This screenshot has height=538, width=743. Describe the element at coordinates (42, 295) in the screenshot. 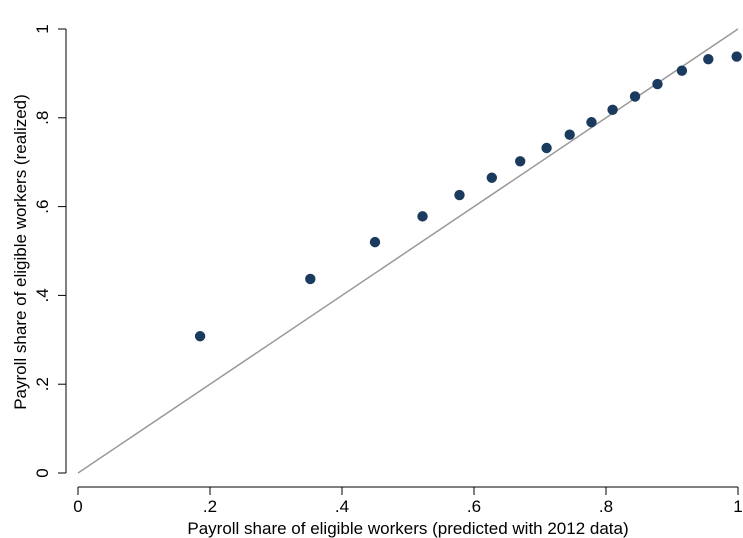

I see `y-tick-label: .4` at that location.